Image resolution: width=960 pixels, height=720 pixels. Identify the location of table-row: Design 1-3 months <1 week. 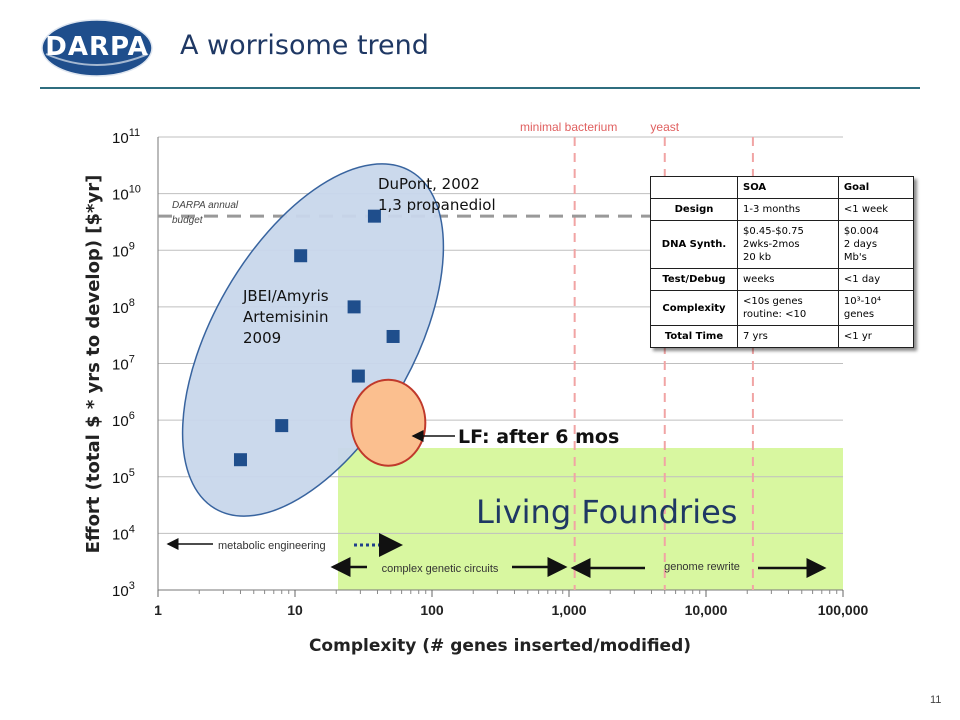
(782, 209).